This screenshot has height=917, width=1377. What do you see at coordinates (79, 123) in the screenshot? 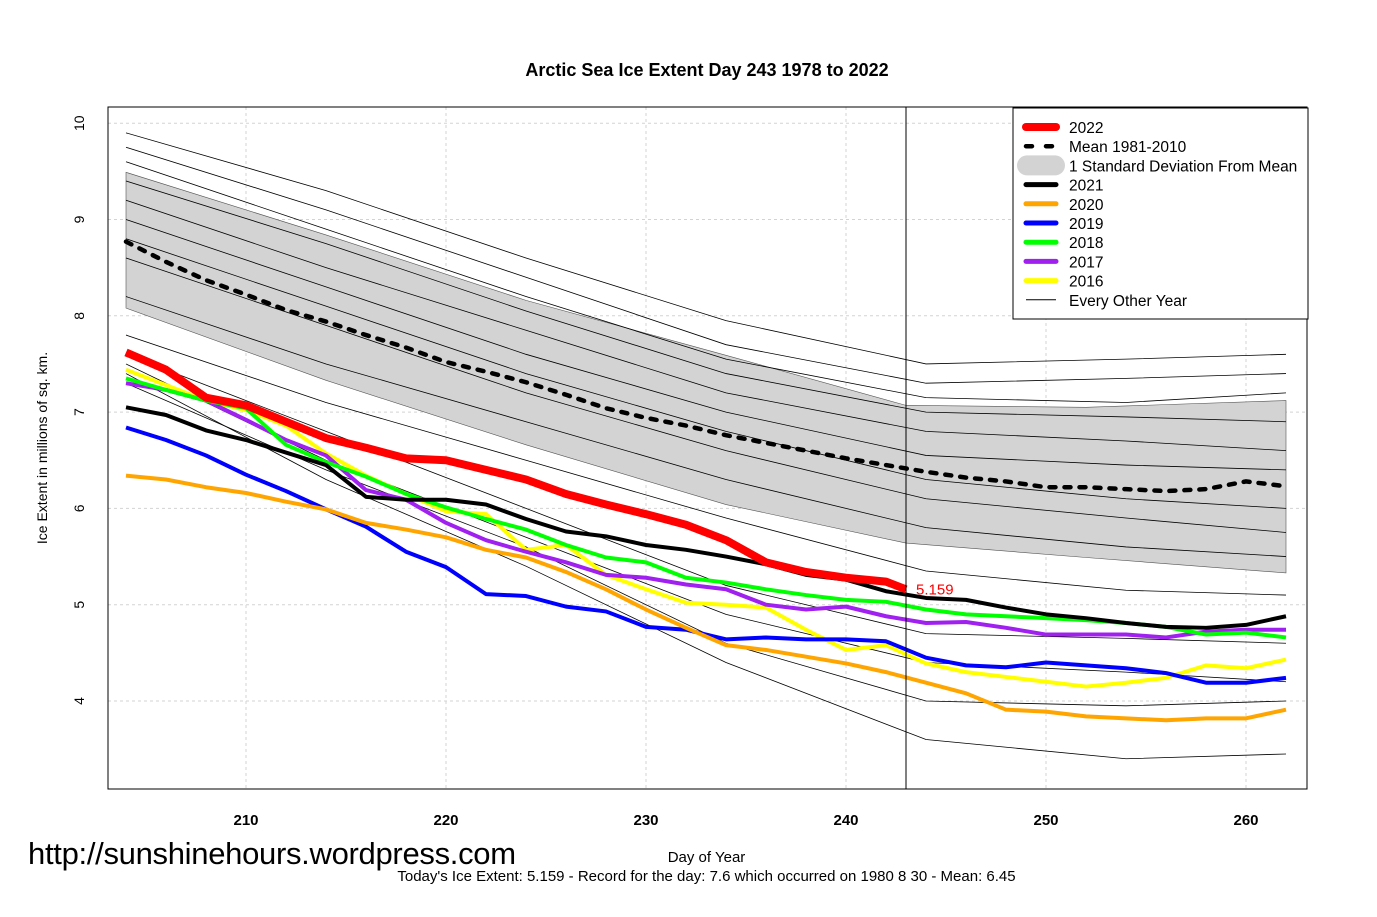
I see `y-tick-label: 10` at bounding box center [79, 123].